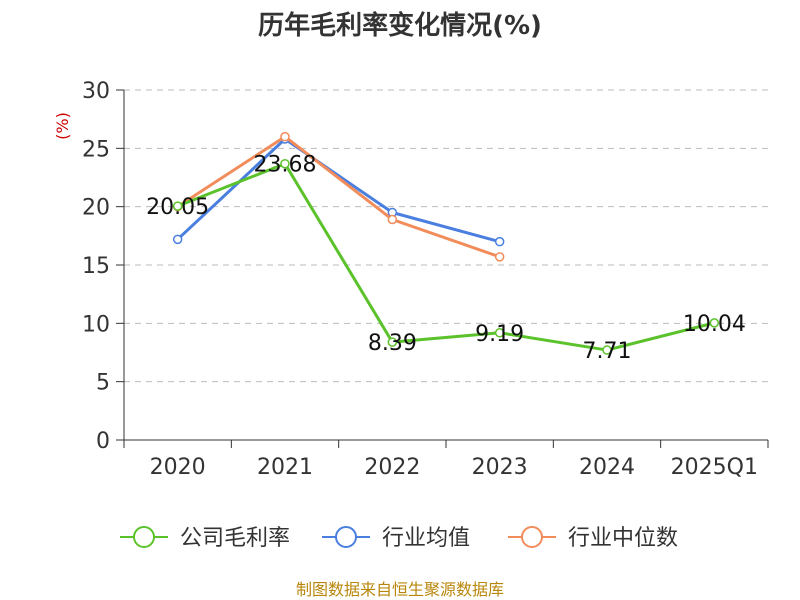 This screenshot has width=800, height=600. What do you see at coordinates (96, 266) in the screenshot?
I see `y-tick-label: 15` at bounding box center [96, 266].